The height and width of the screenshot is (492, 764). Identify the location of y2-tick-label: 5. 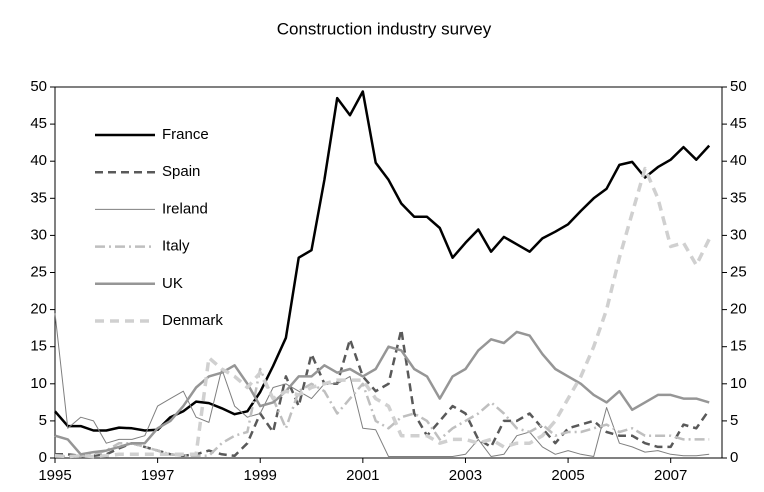
(734, 420).